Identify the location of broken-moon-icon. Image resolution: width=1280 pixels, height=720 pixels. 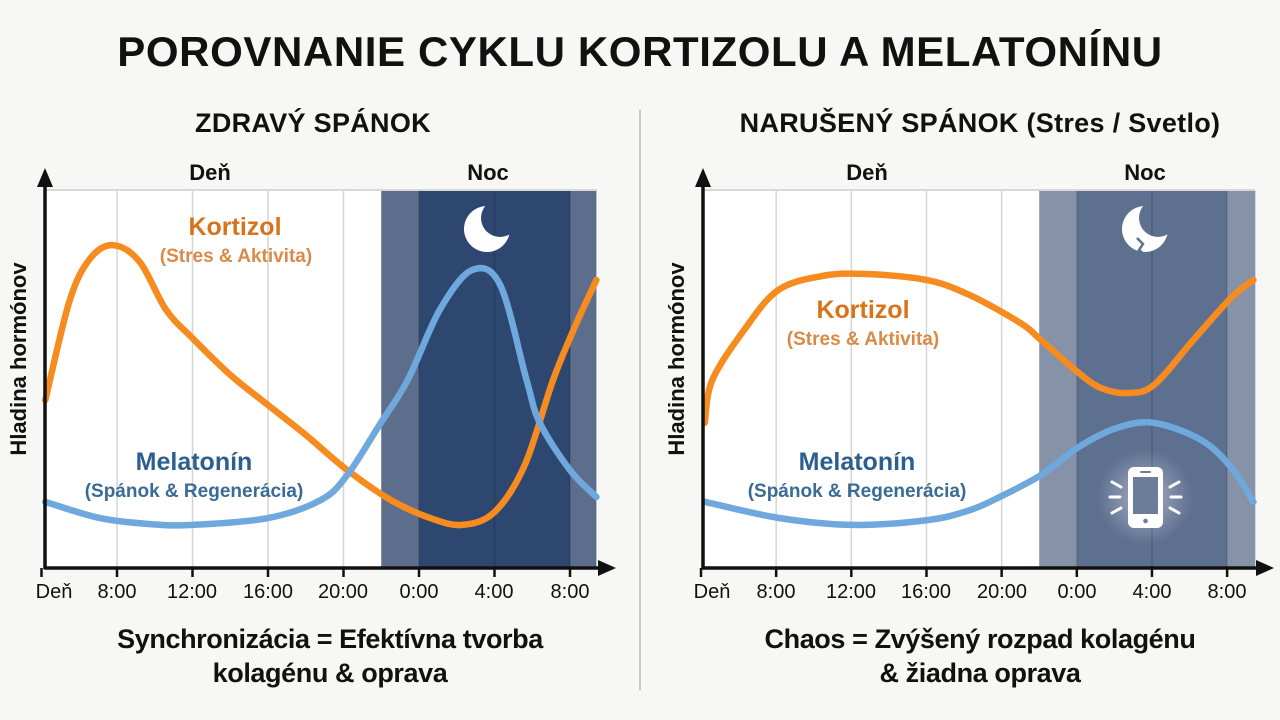
(1150, 235).